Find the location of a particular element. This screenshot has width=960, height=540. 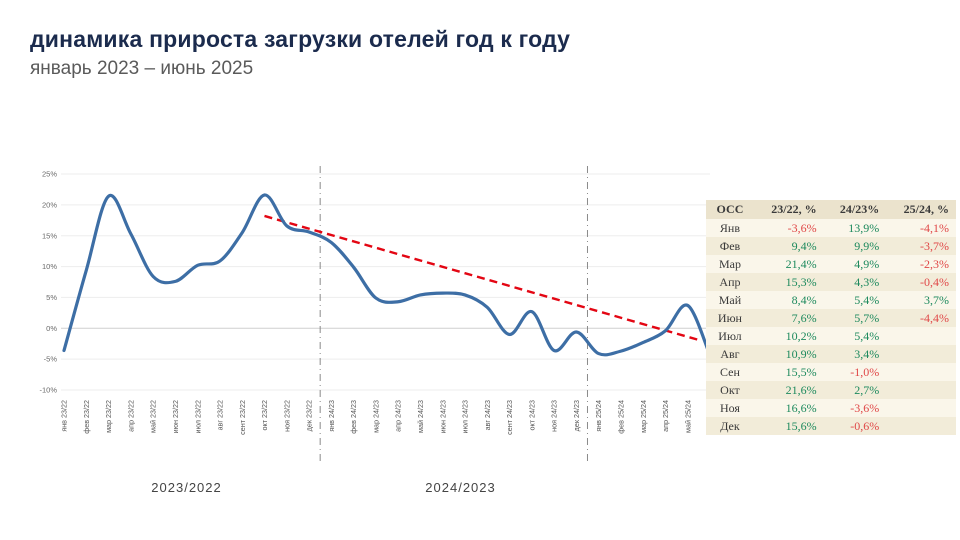

x-tick-label: май 23/22 is located at coordinates (153, 416).